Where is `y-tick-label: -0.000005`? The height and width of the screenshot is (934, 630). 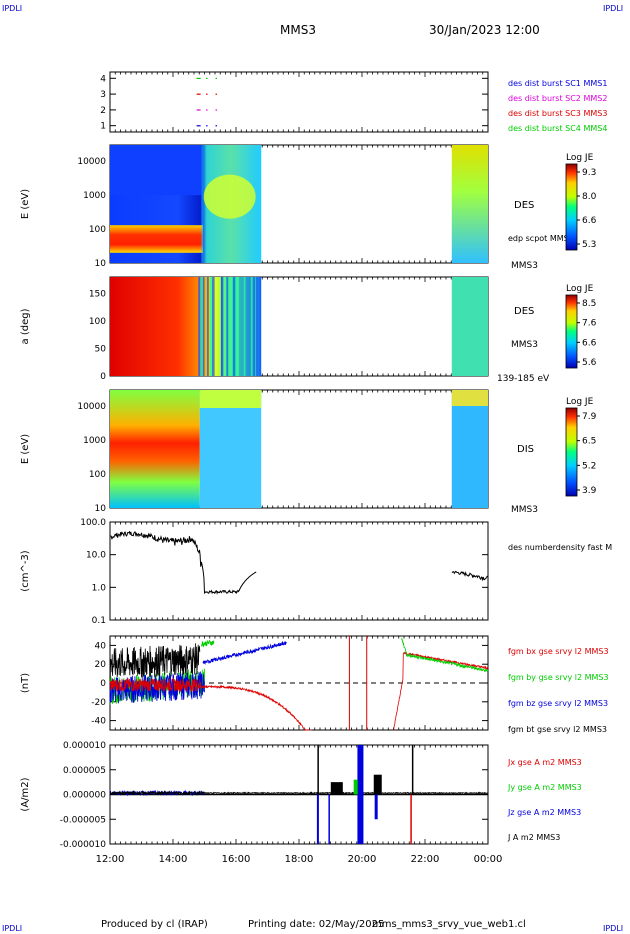 y-tick-label: -0.000005 is located at coordinates (83, 820).